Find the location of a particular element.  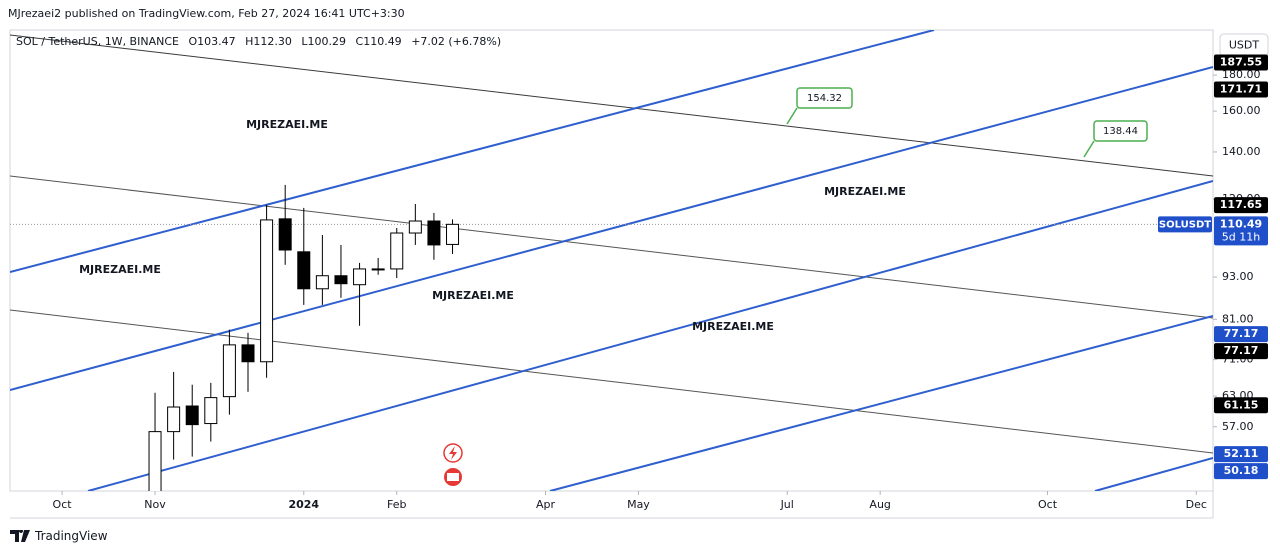

symbol-label: SOLUSDT is located at coordinates (1185, 224).